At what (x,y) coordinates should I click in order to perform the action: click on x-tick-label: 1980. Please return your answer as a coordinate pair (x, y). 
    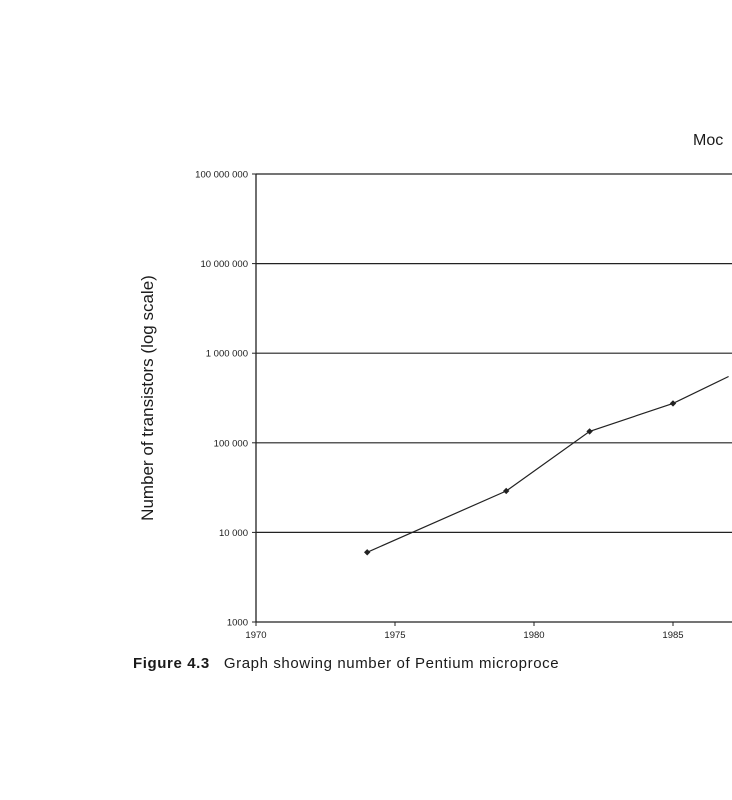
    Looking at the image, I should click on (533, 635).